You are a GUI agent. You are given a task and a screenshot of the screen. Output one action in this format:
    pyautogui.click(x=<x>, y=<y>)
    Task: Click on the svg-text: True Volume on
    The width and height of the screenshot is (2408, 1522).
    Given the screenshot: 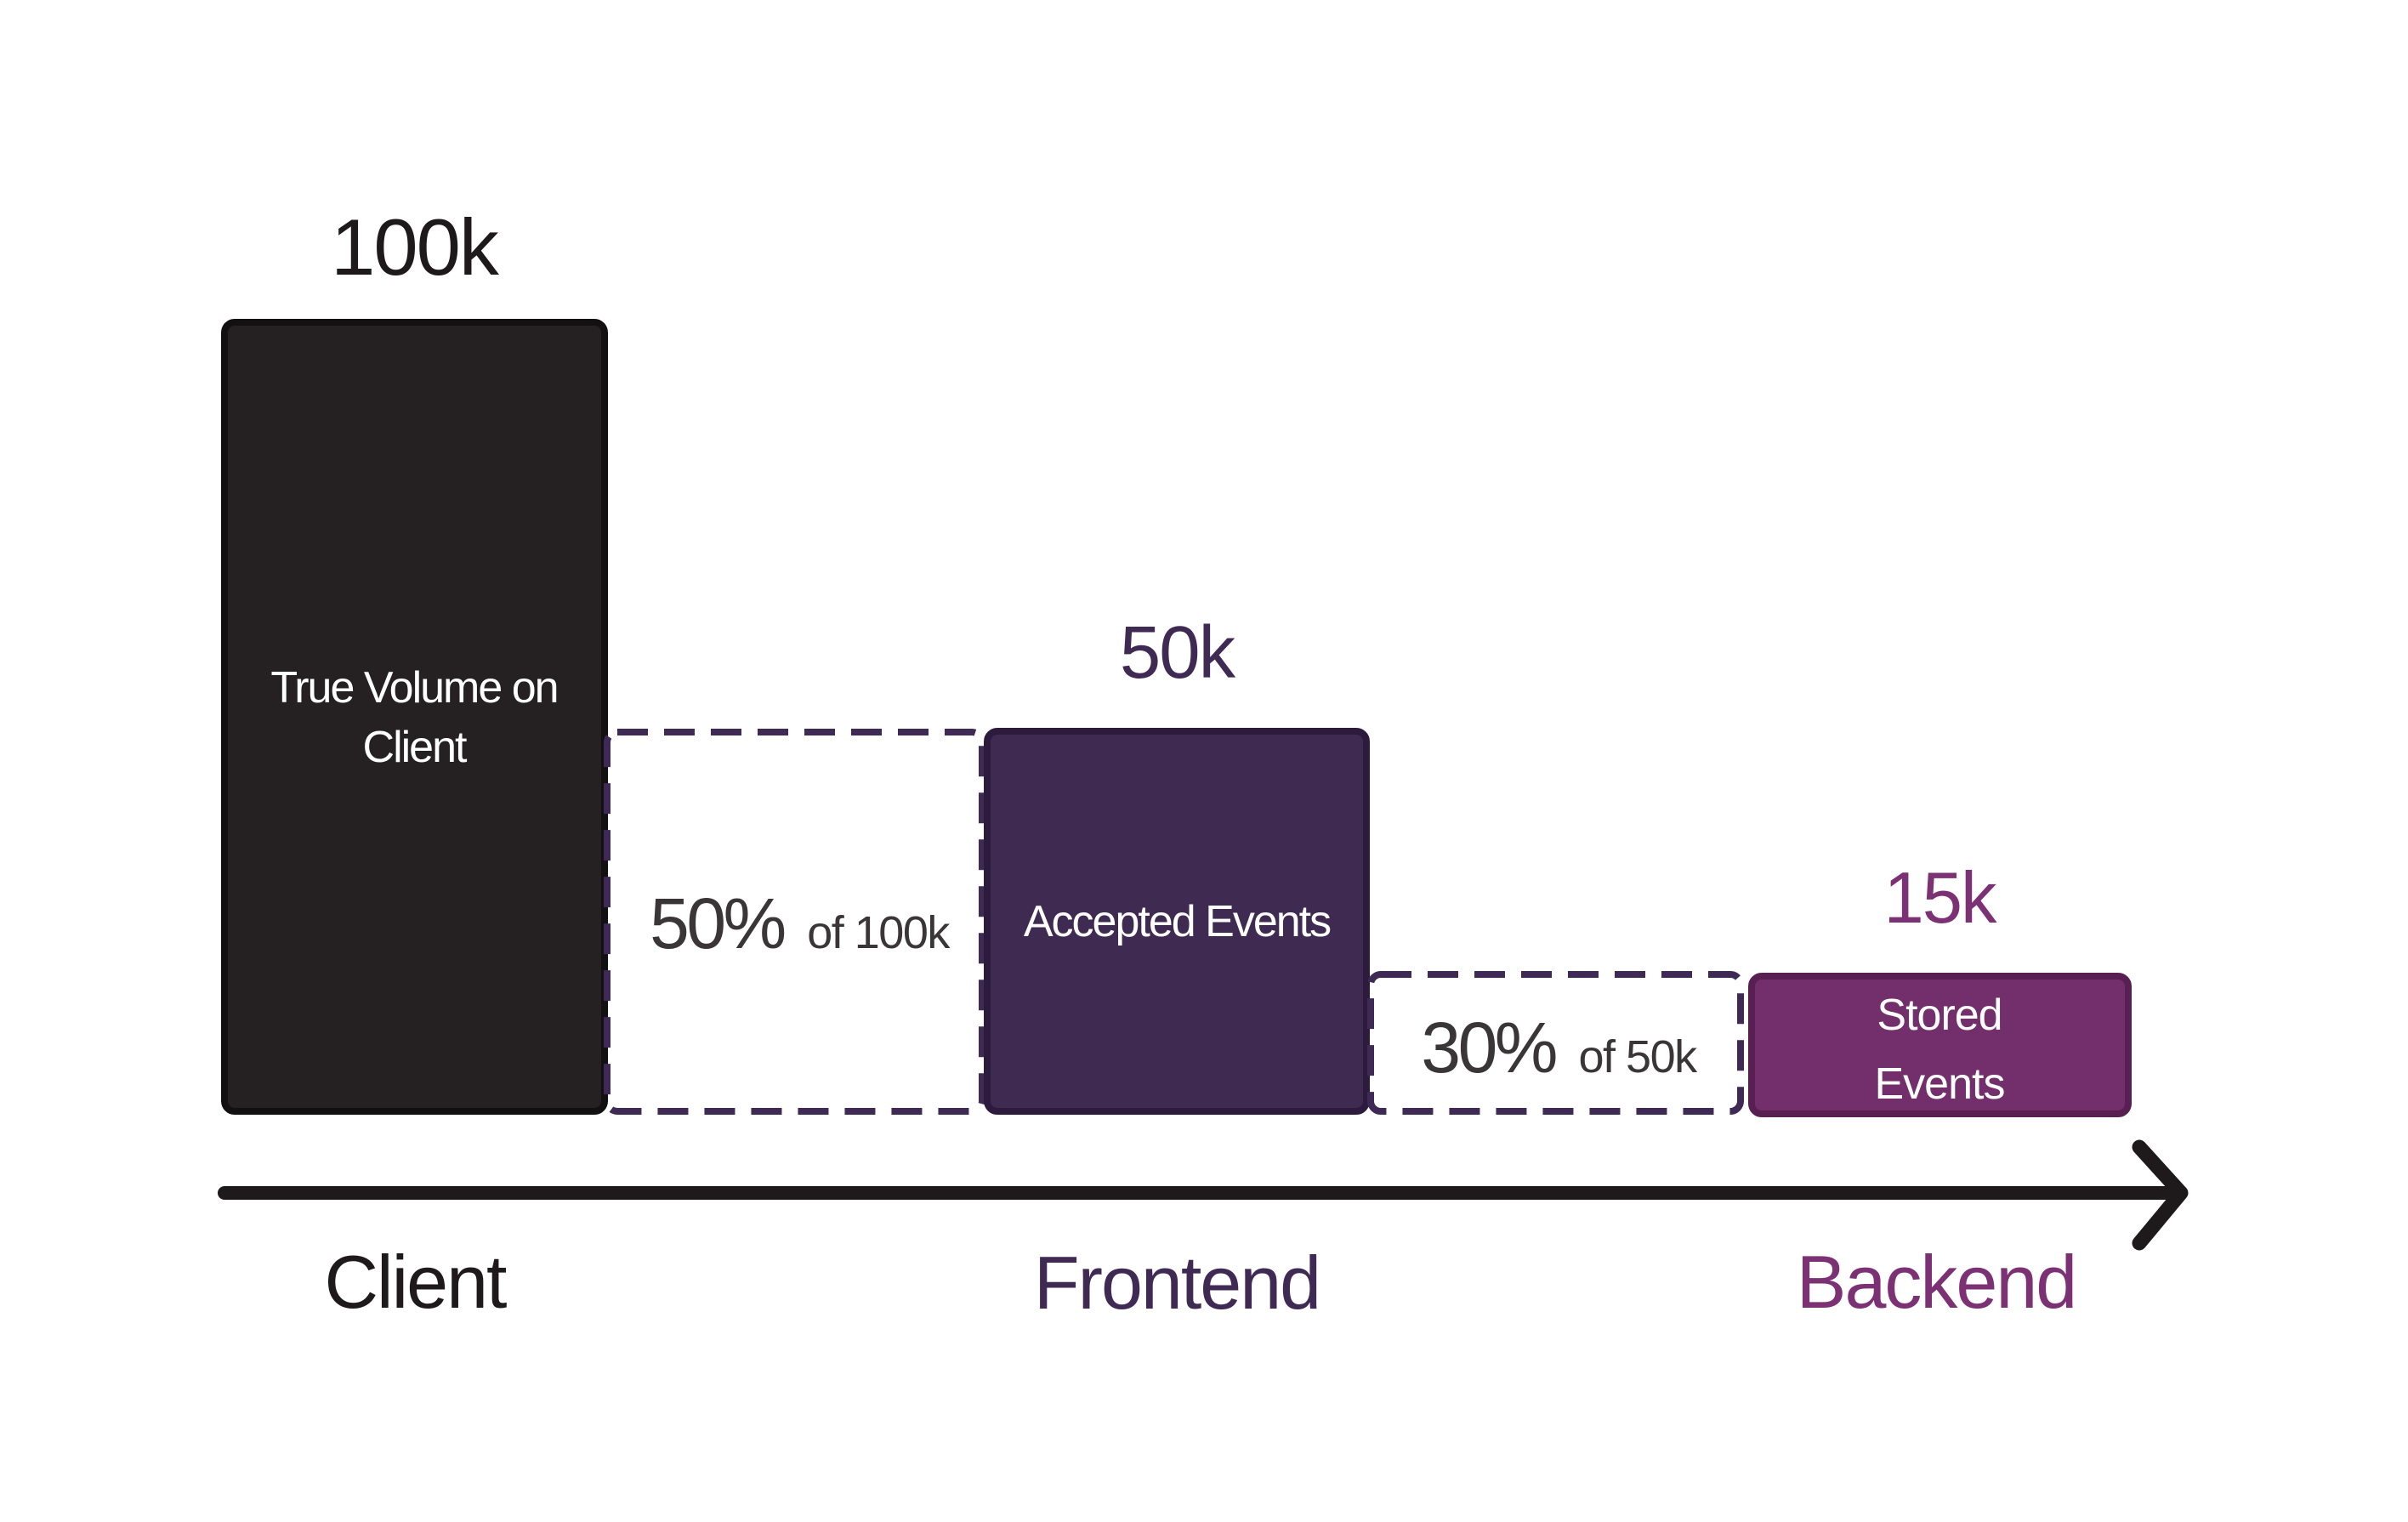 What is the action you would take?
    pyautogui.click(x=413, y=688)
    